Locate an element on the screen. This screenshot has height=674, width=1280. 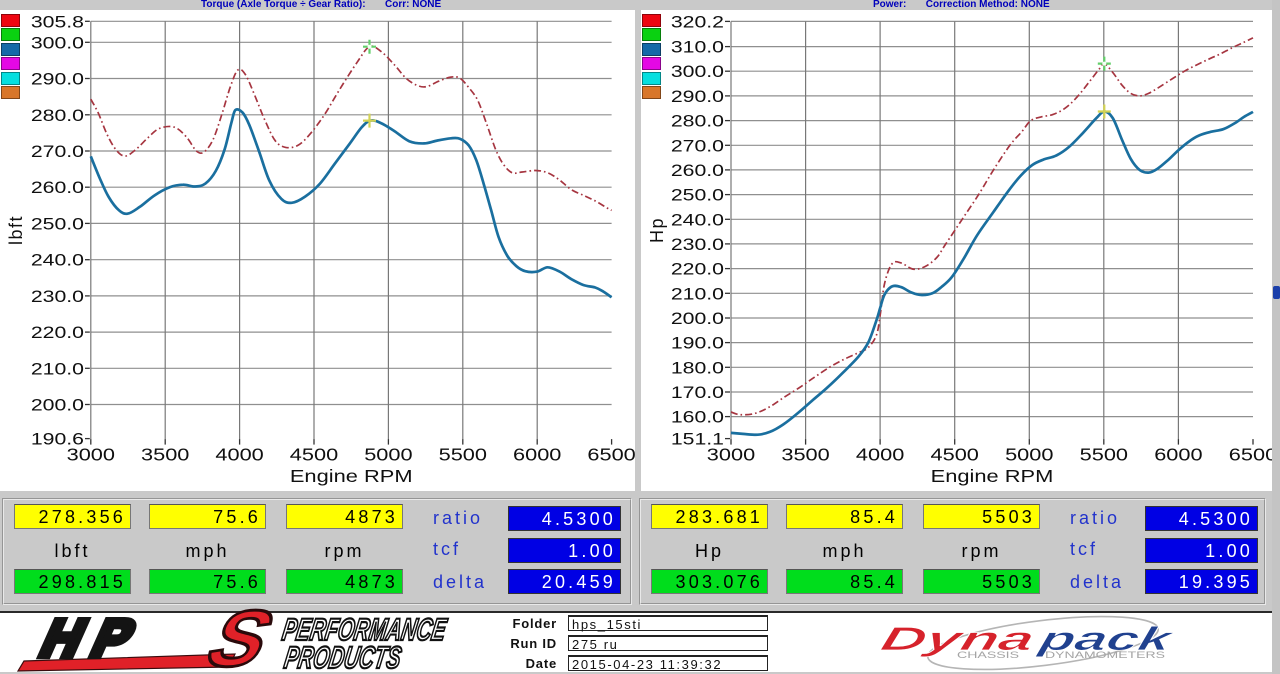
svg-text: lbft is located at coordinates (16, 230).